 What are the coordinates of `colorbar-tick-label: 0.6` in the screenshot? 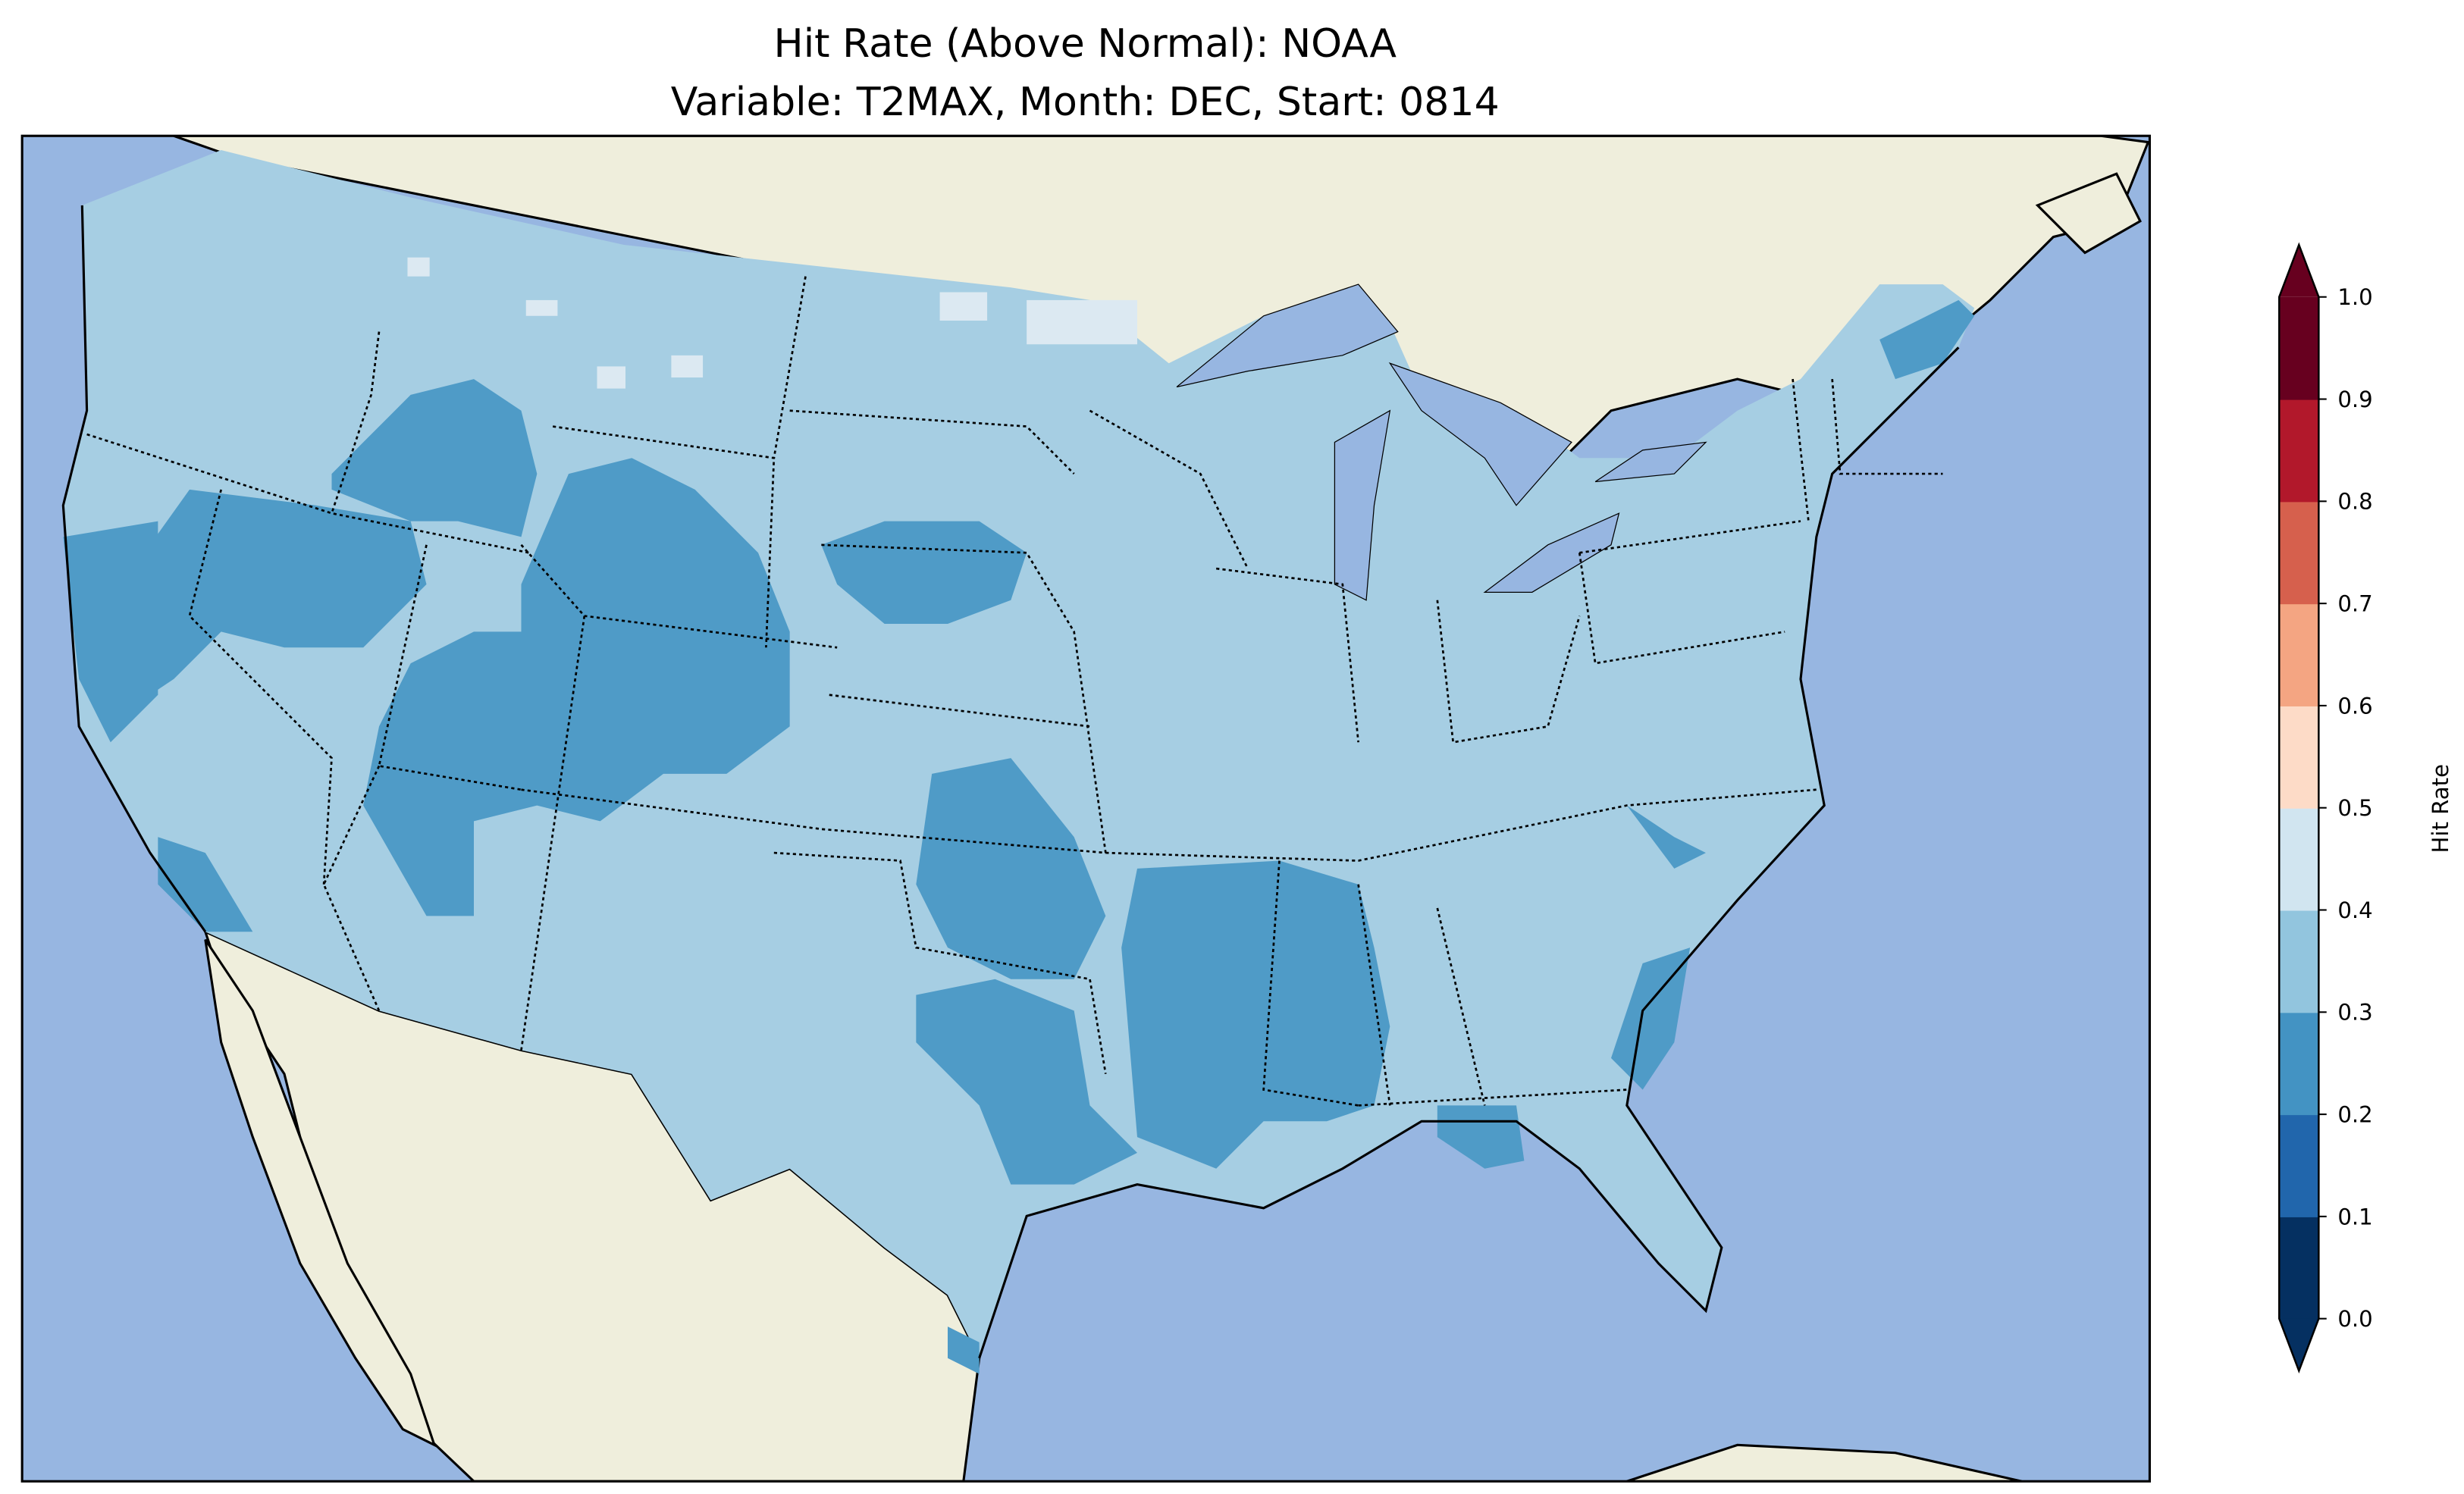 It's located at (2354, 706).